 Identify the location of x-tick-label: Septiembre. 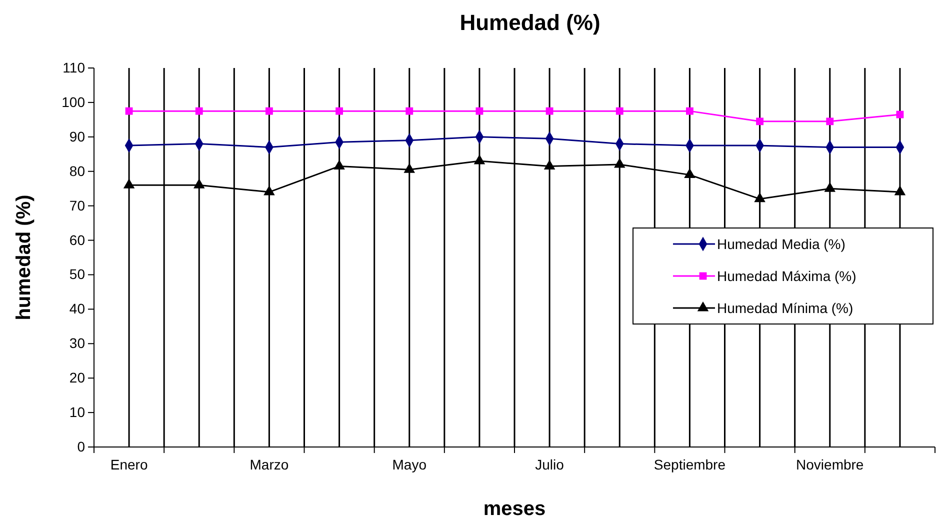
(690, 464).